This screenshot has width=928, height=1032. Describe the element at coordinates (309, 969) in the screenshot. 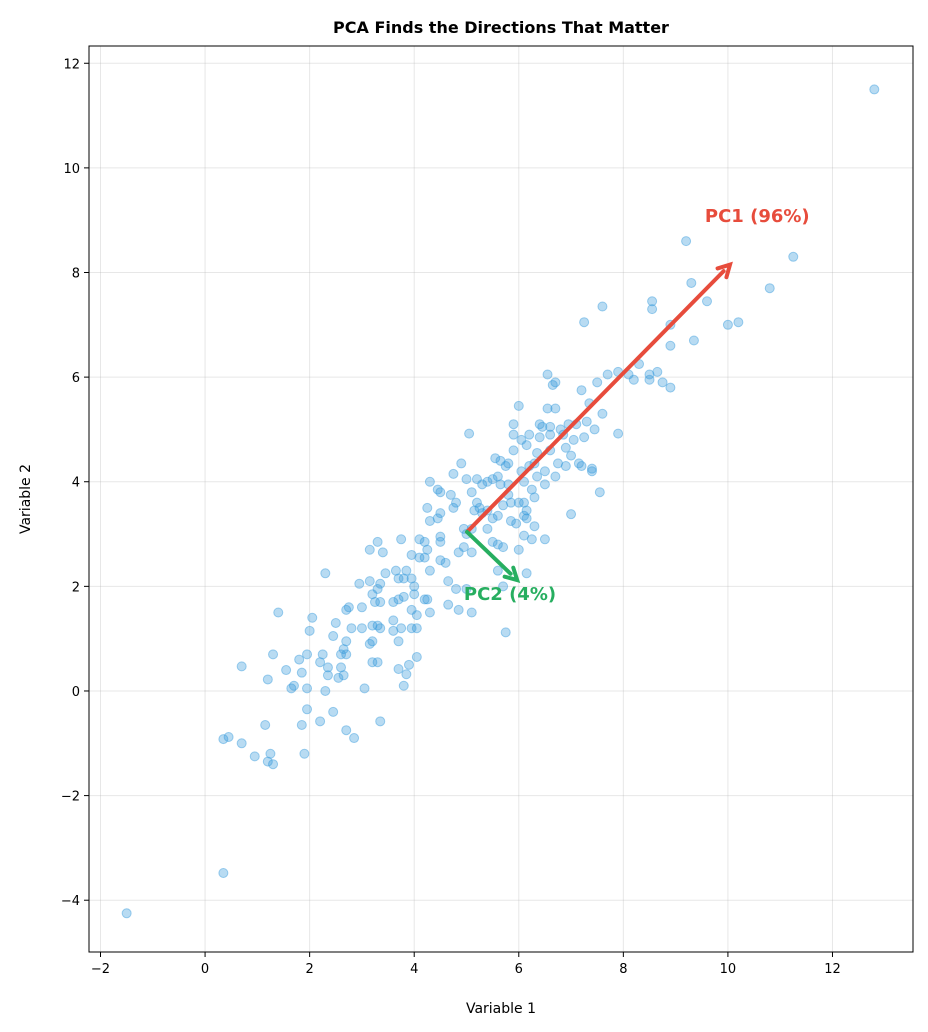

I see `x-tick-label: 2` at that location.